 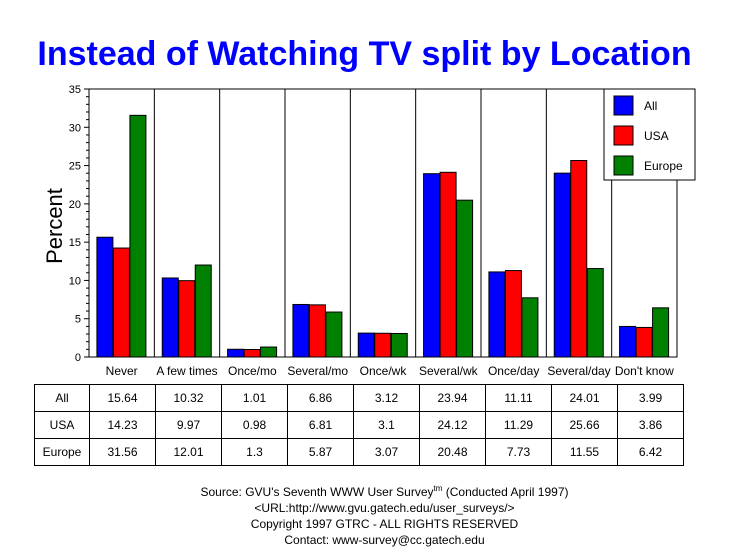 I want to click on table-cell: 6.86, so click(x=320, y=398).